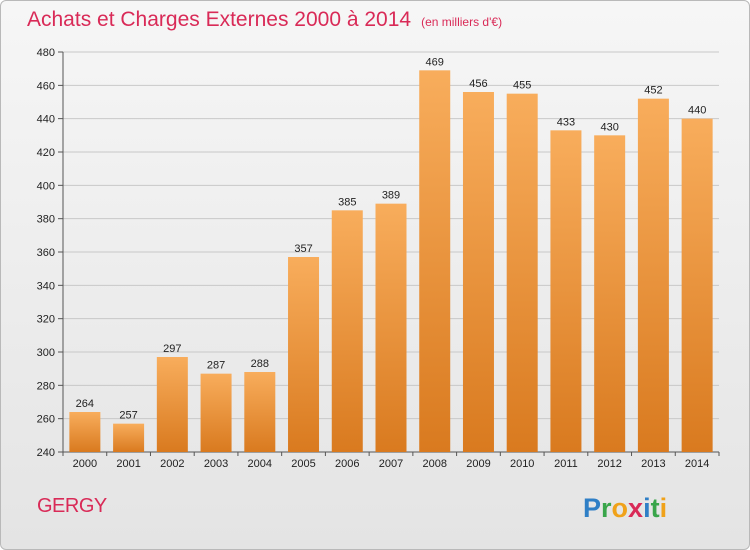 The image size is (750, 550). What do you see at coordinates (172, 464) in the screenshot?
I see `x-tick-label: 2002` at bounding box center [172, 464].